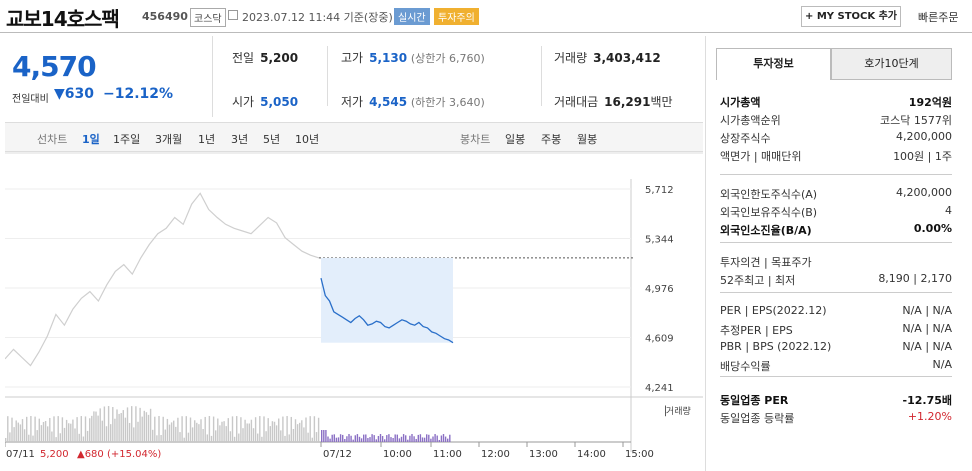  Describe the element at coordinates (272, 139) in the screenshot. I see `period-5y: 5년` at that location.